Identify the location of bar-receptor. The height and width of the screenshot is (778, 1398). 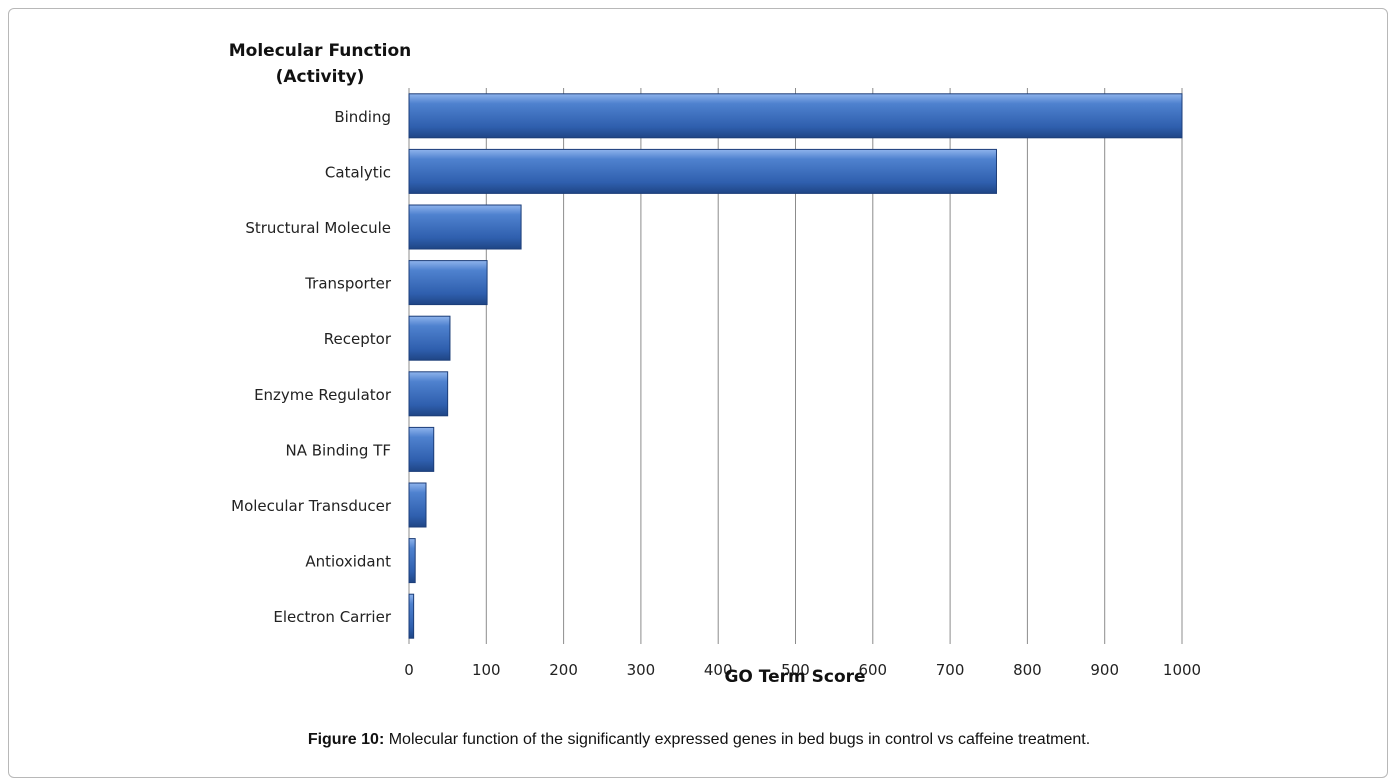
(429, 338).